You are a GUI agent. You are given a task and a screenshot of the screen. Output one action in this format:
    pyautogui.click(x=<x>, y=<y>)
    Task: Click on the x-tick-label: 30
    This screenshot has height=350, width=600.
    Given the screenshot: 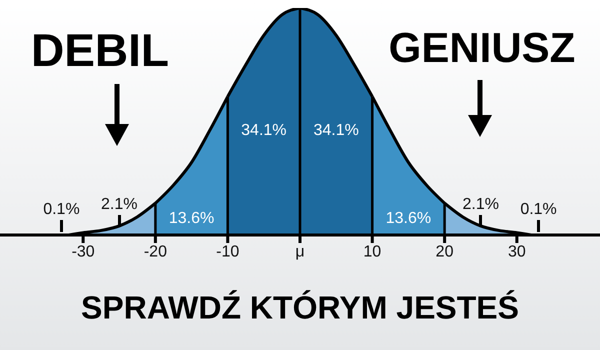 What is the action you would take?
    pyautogui.click(x=517, y=251)
    